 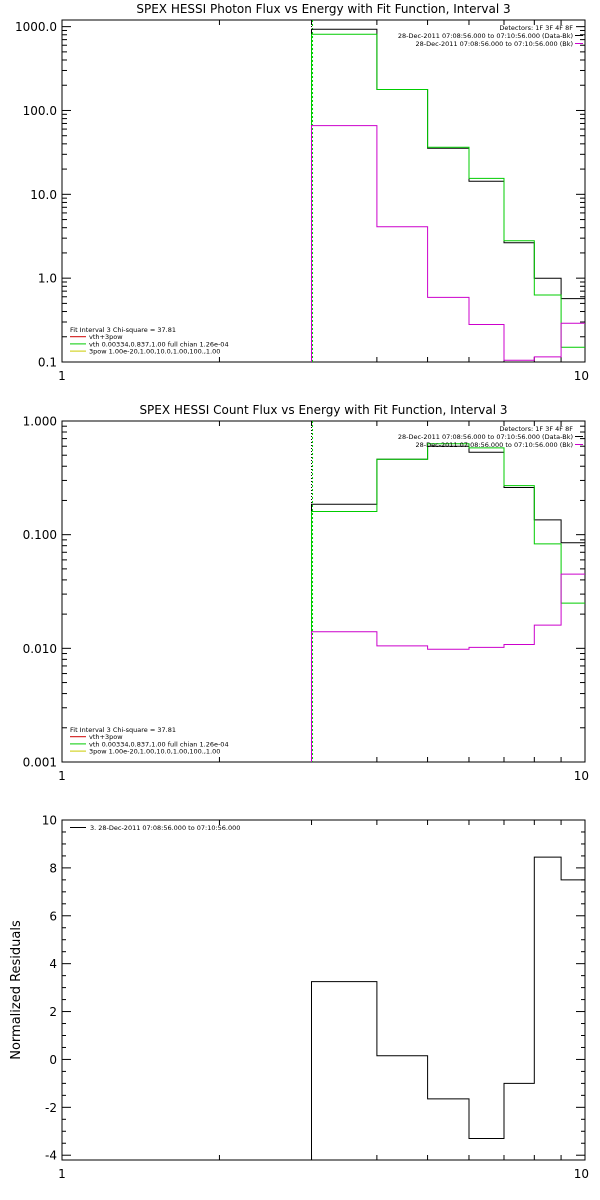 I want to click on y-tick-label: 2, so click(x=53, y=1012).